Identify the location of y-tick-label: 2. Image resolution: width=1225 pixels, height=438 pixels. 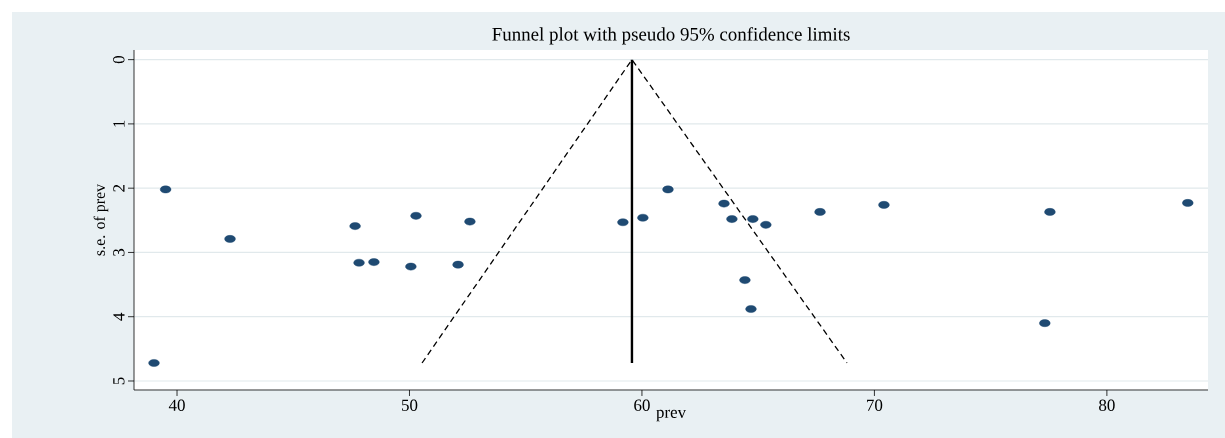
(119, 188).